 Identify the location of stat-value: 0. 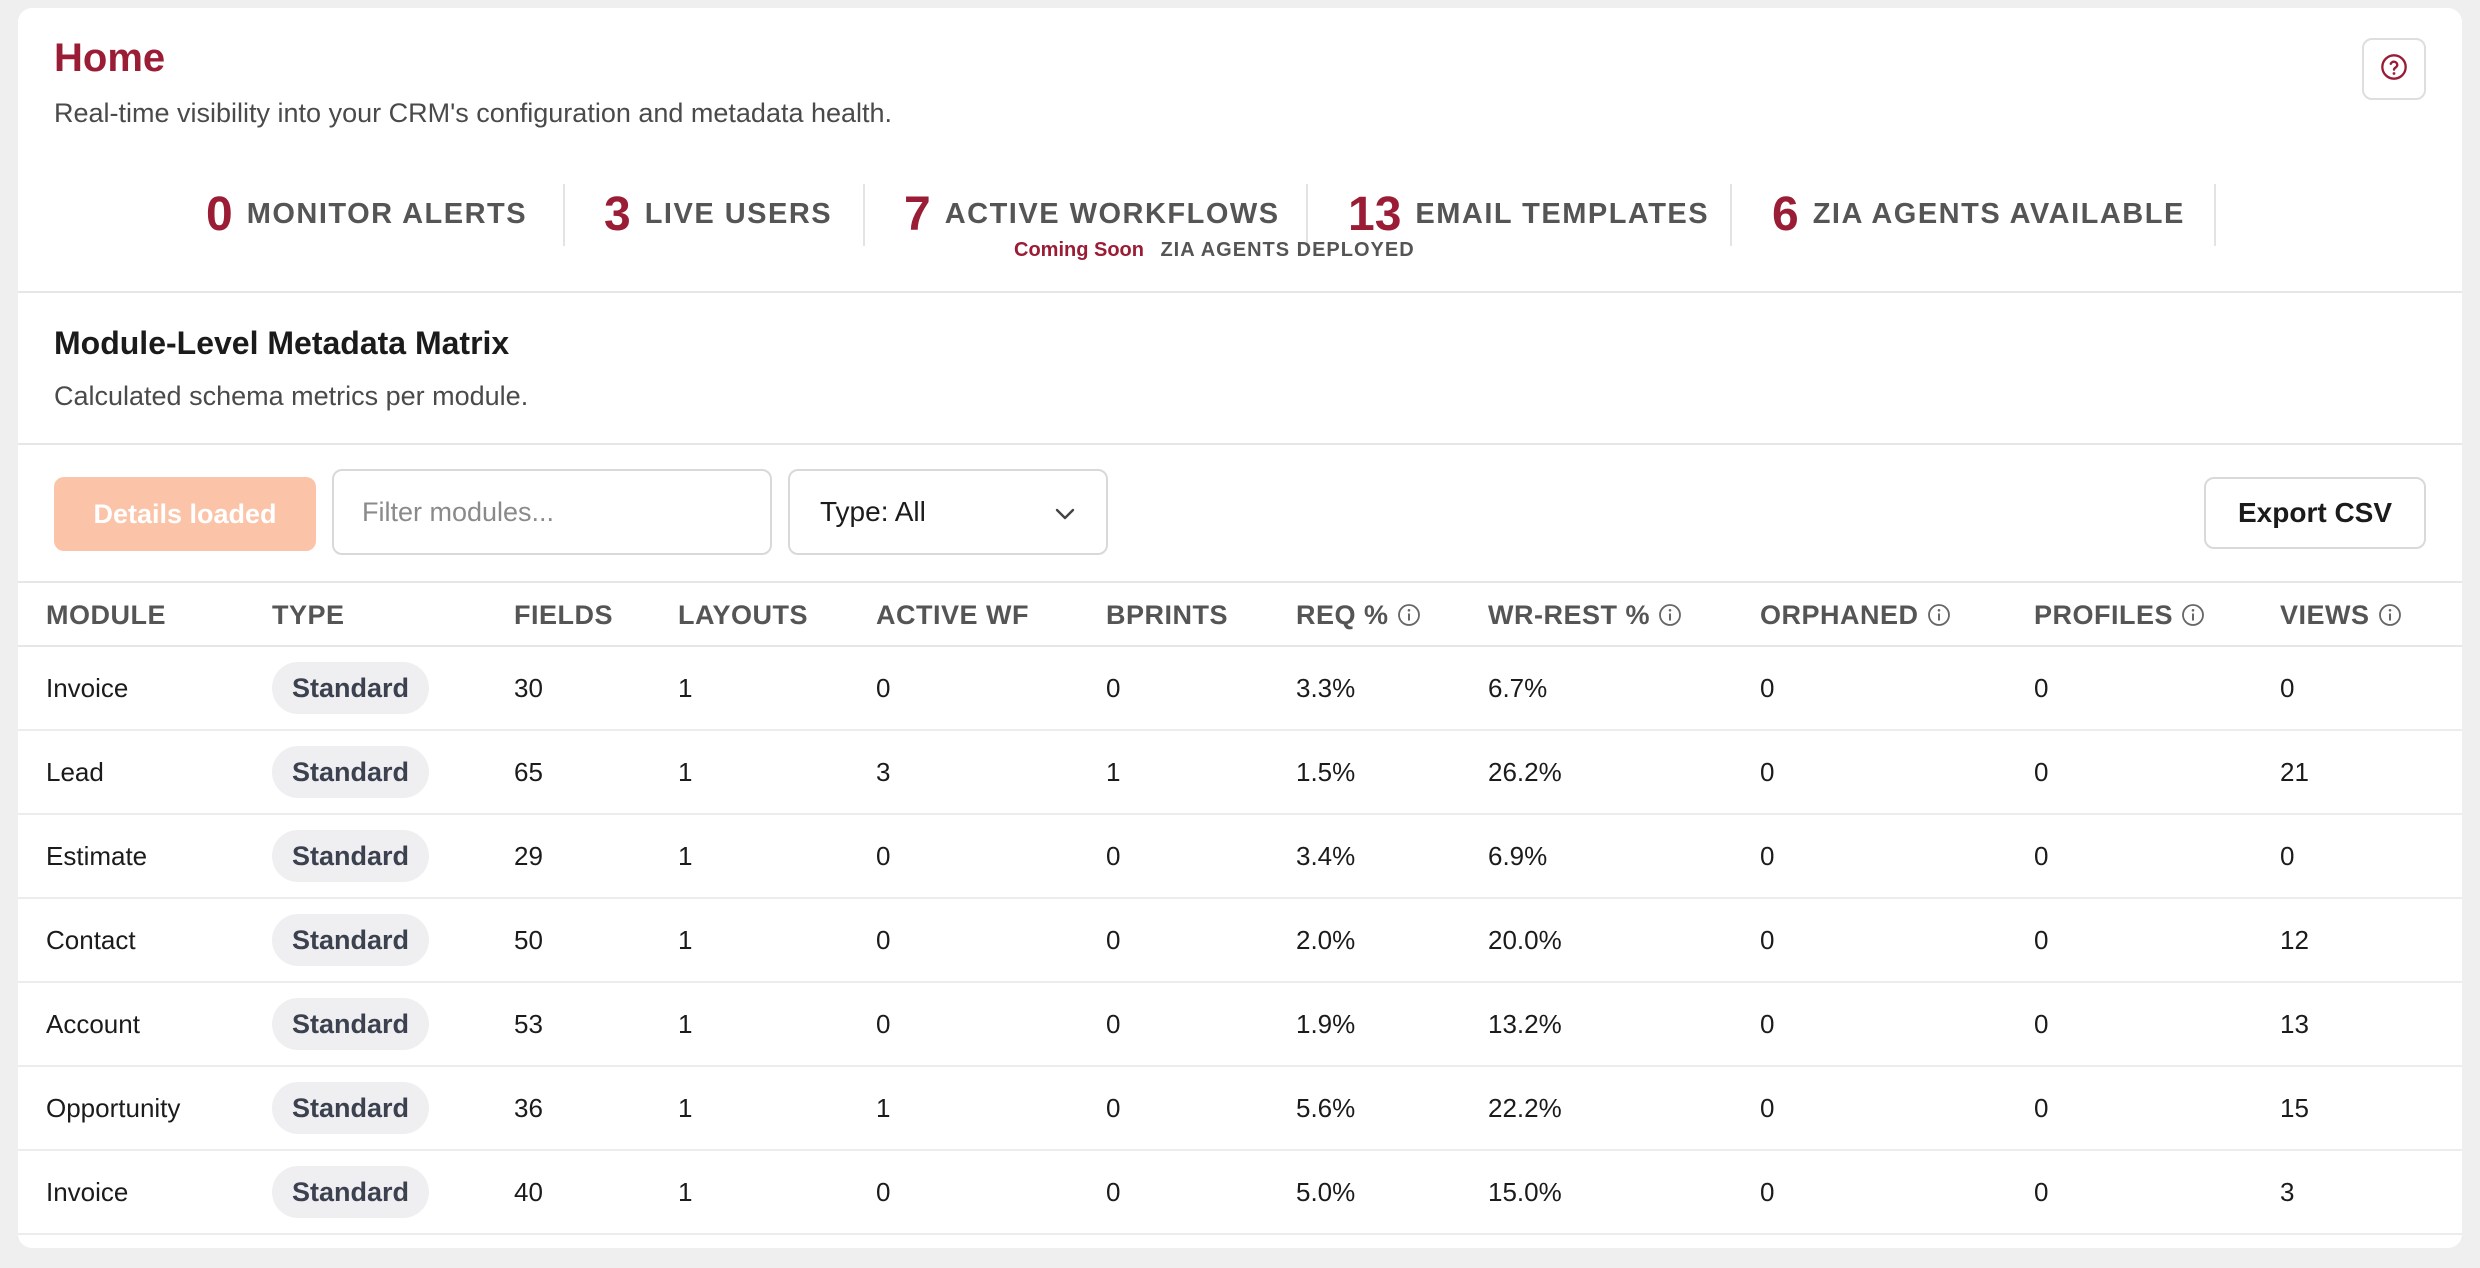
(219, 214).